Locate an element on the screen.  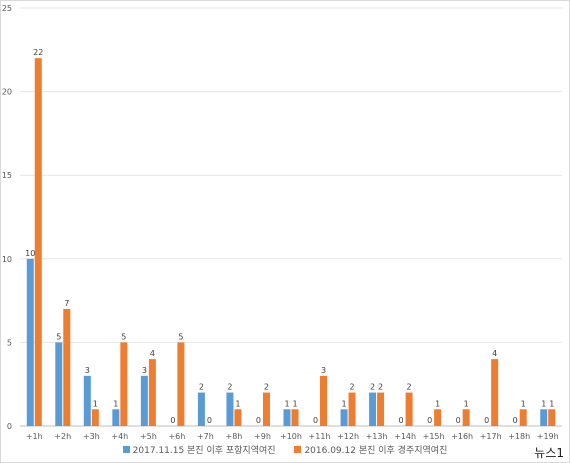
x-tick-label: +2h is located at coordinates (62, 436).